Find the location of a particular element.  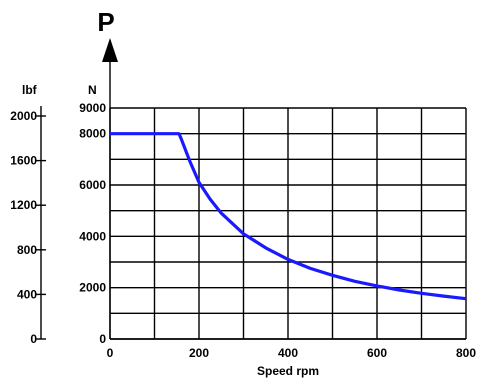

newton-tick-label: 2000 is located at coordinates (92, 288).